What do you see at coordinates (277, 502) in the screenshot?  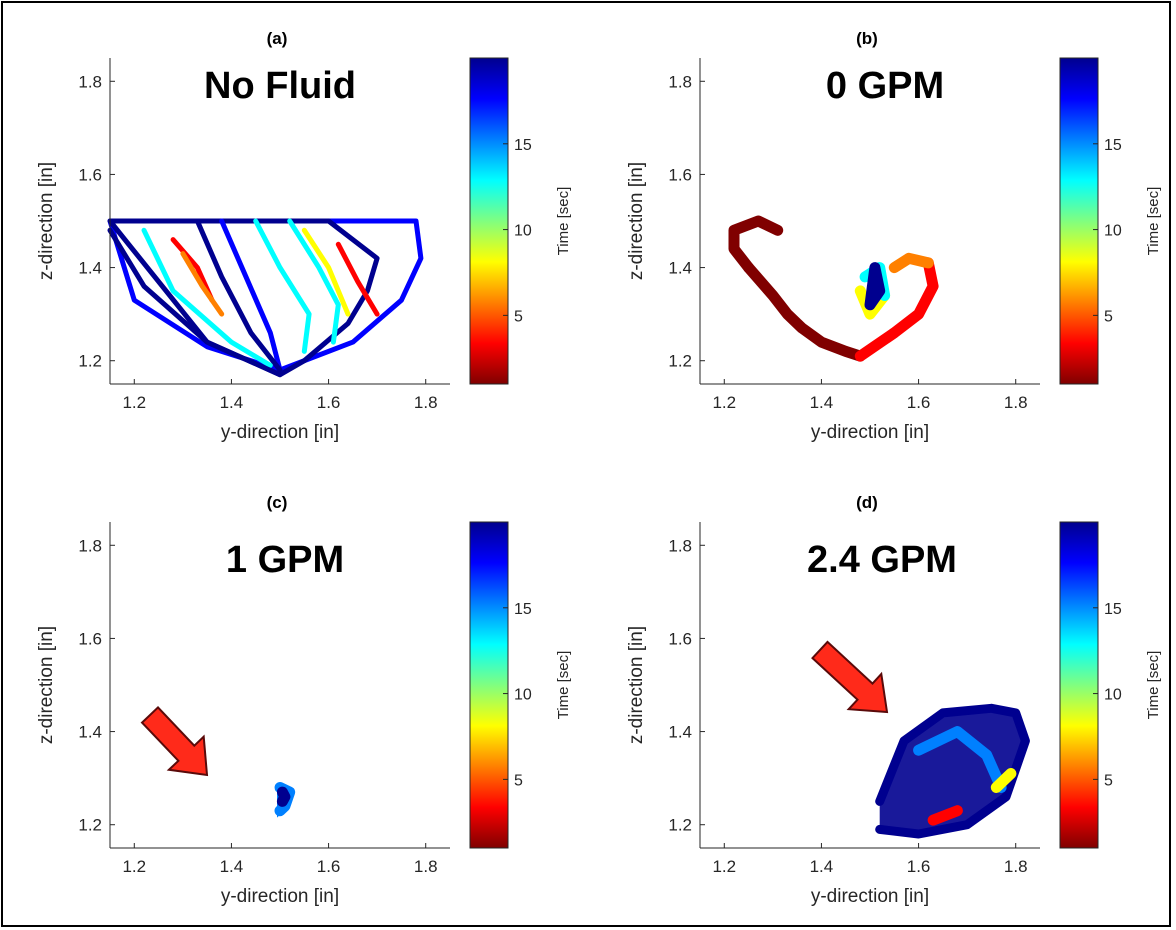 I see `panel-title: (c)` at bounding box center [277, 502].